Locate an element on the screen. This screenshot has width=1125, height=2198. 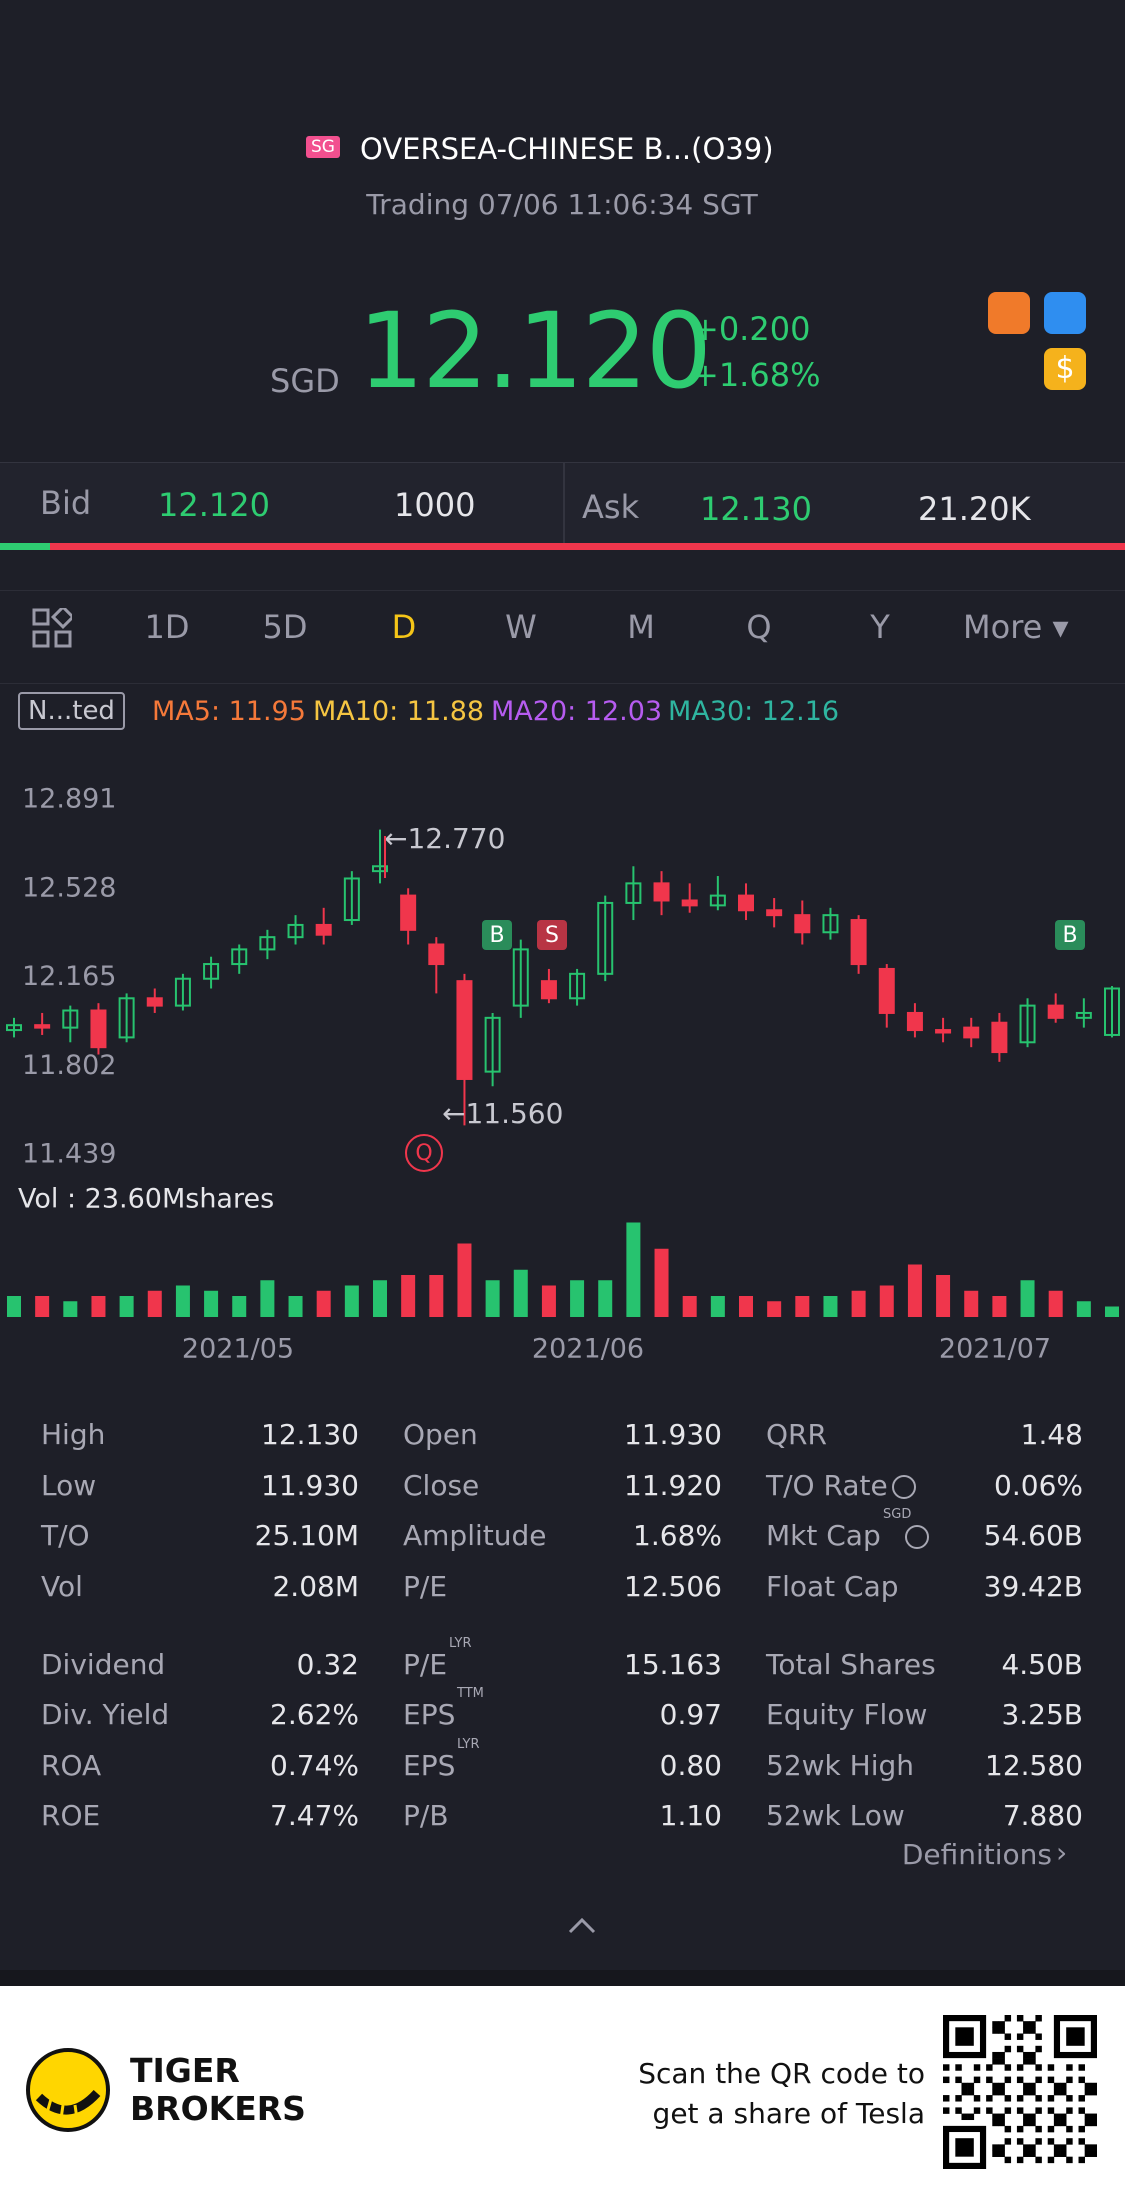
indicator-box: N...ted is located at coordinates (71, 711).